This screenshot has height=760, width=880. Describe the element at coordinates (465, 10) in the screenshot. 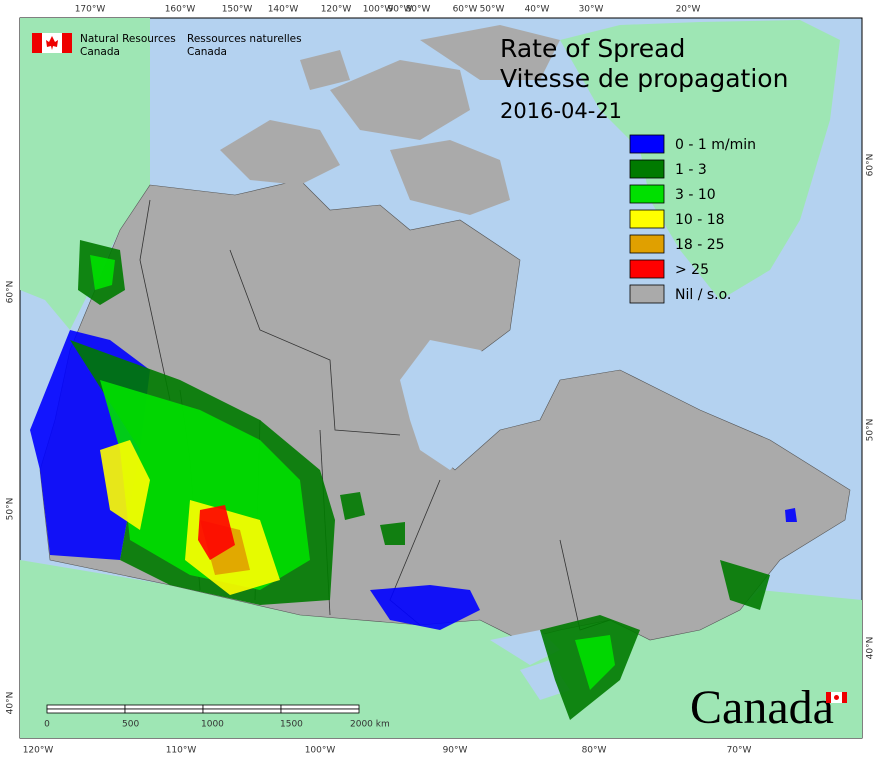

I see `longitude-label: 60°W` at that location.